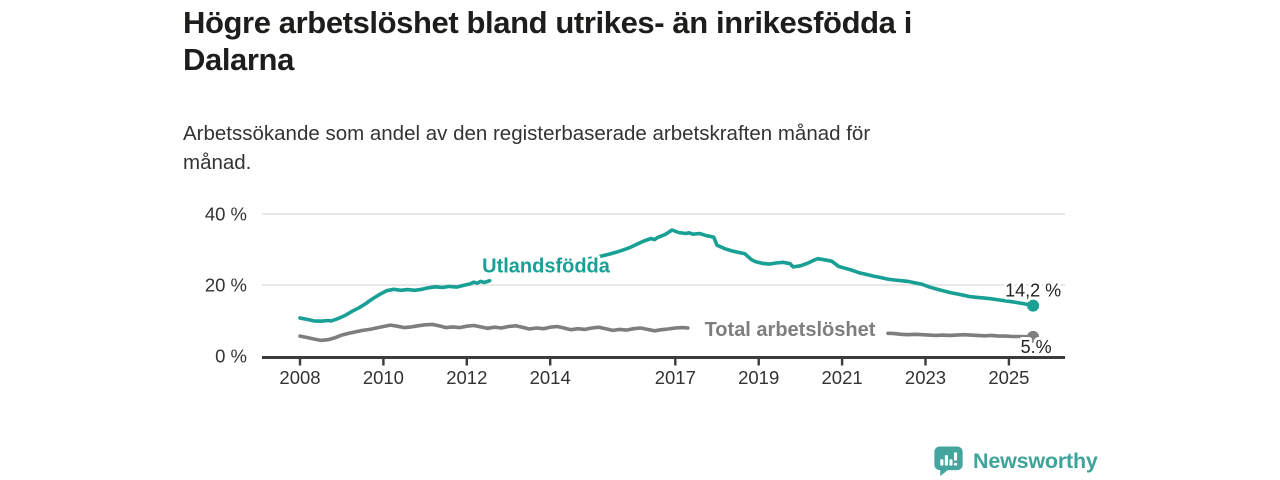  Describe the element at coordinates (948, 461) in the screenshot. I see `newsworthy-logo-icon` at that location.